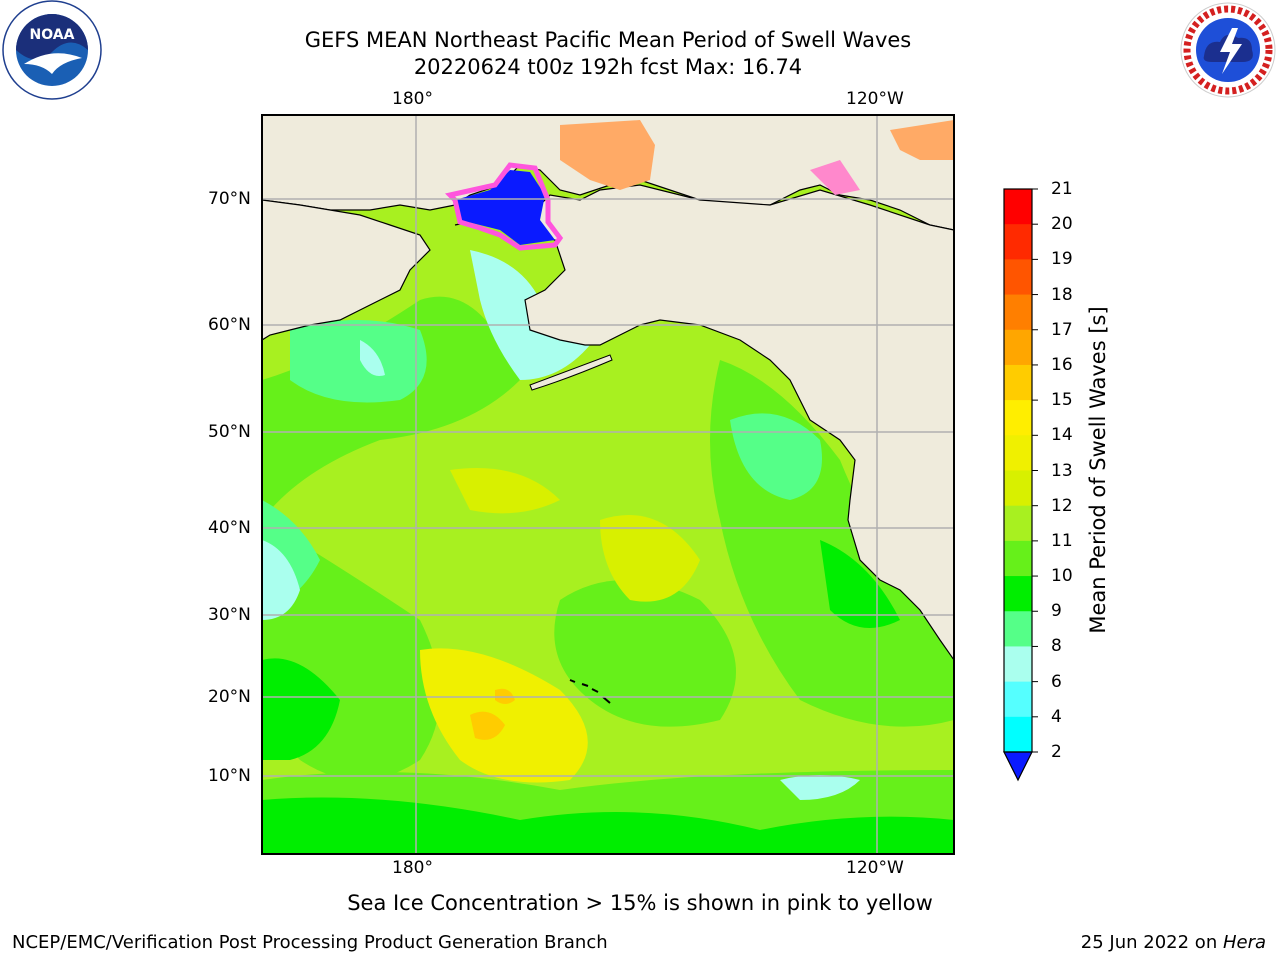 Image resolution: width=1280 pixels, height=960 pixels. What do you see at coordinates (608, 67) in the screenshot?
I see `map-subtitle: 20220624 t00z 192h fcst Max: 16.74` at bounding box center [608, 67].